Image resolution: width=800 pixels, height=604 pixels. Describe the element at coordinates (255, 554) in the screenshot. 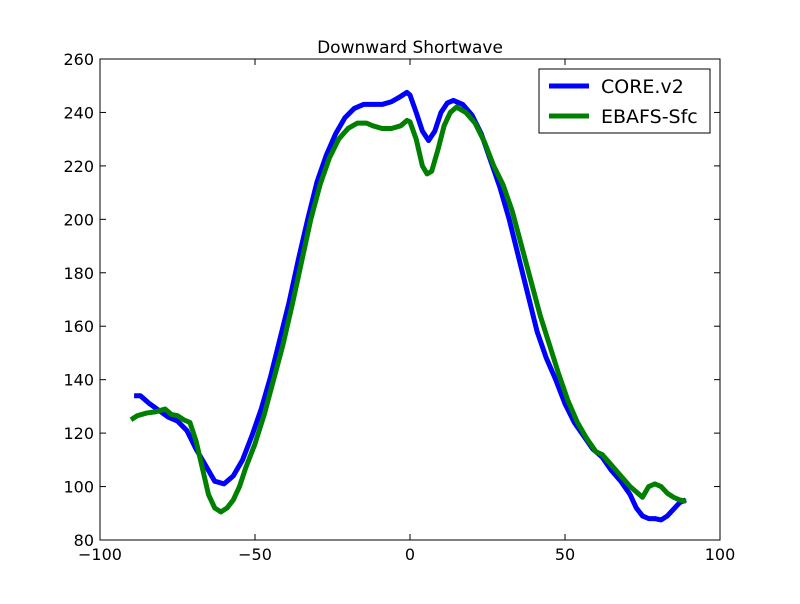

I see `x-tick-label: −50` at that location.